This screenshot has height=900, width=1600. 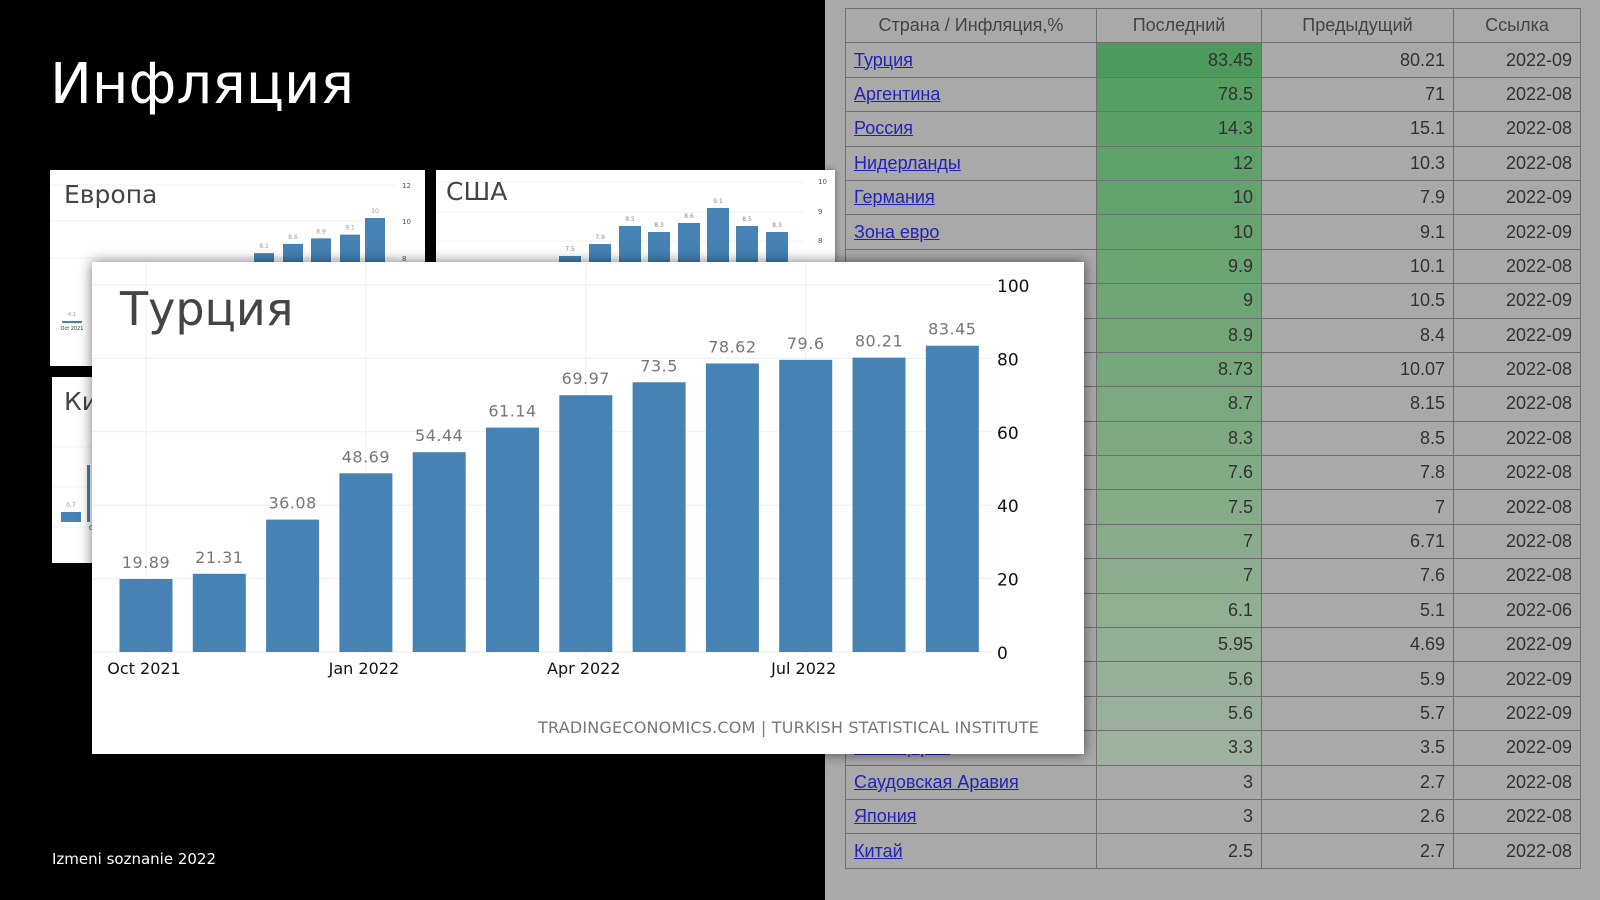 What do you see at coordinates (1213, 232) in the screenshot?
I see `table-row: Зона евро 10 9.1 2022-09` at bounding box center [1213, 232].